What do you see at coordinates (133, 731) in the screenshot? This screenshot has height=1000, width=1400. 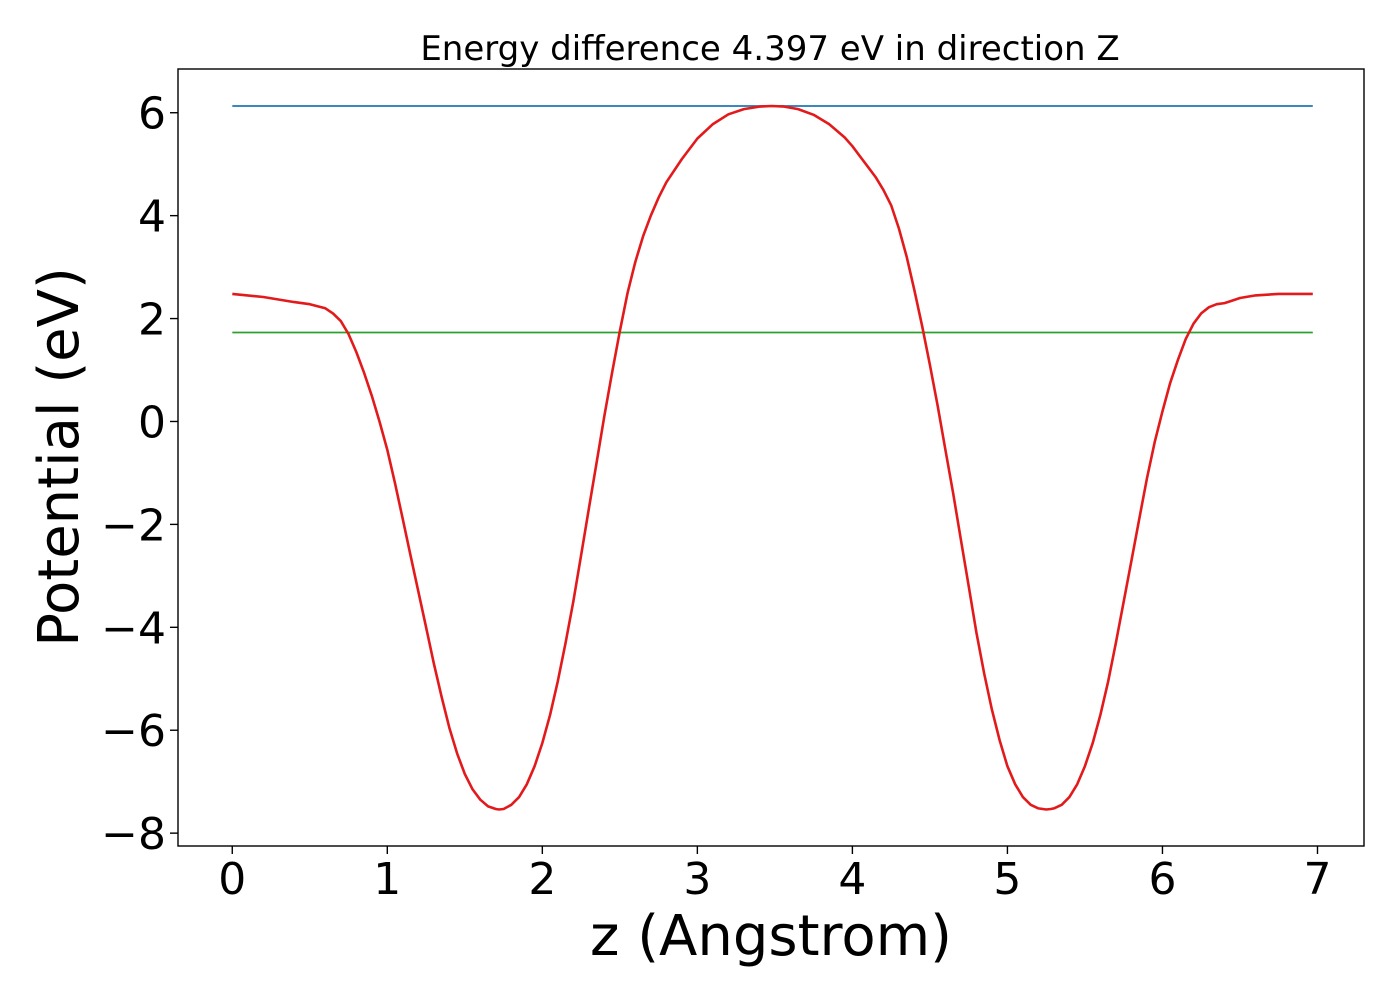 I see `y-tick-label: −6` at bounding box center [133, 731].